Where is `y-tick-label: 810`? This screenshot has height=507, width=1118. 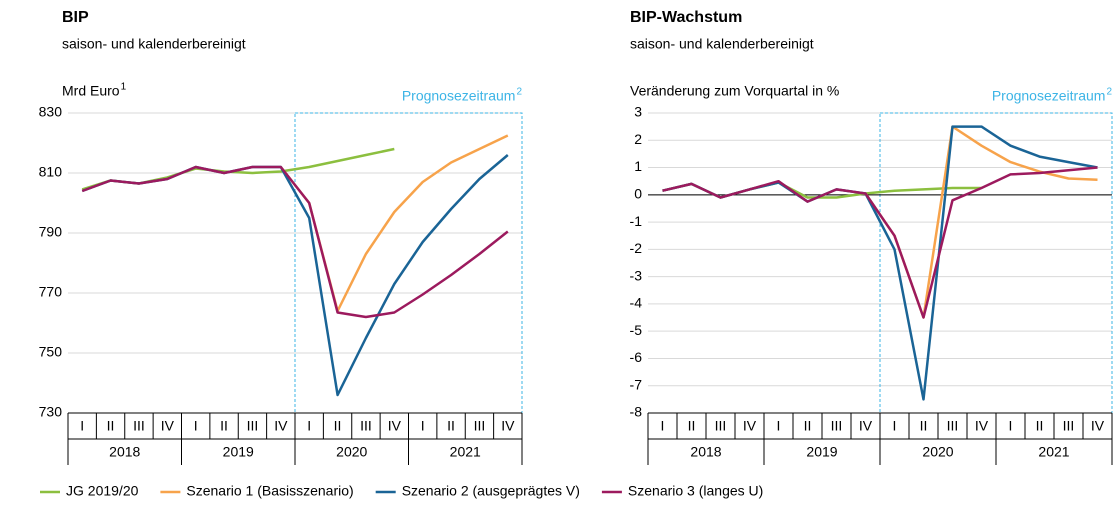 y-tick-label: 810 is located at coordinates (51, 172).